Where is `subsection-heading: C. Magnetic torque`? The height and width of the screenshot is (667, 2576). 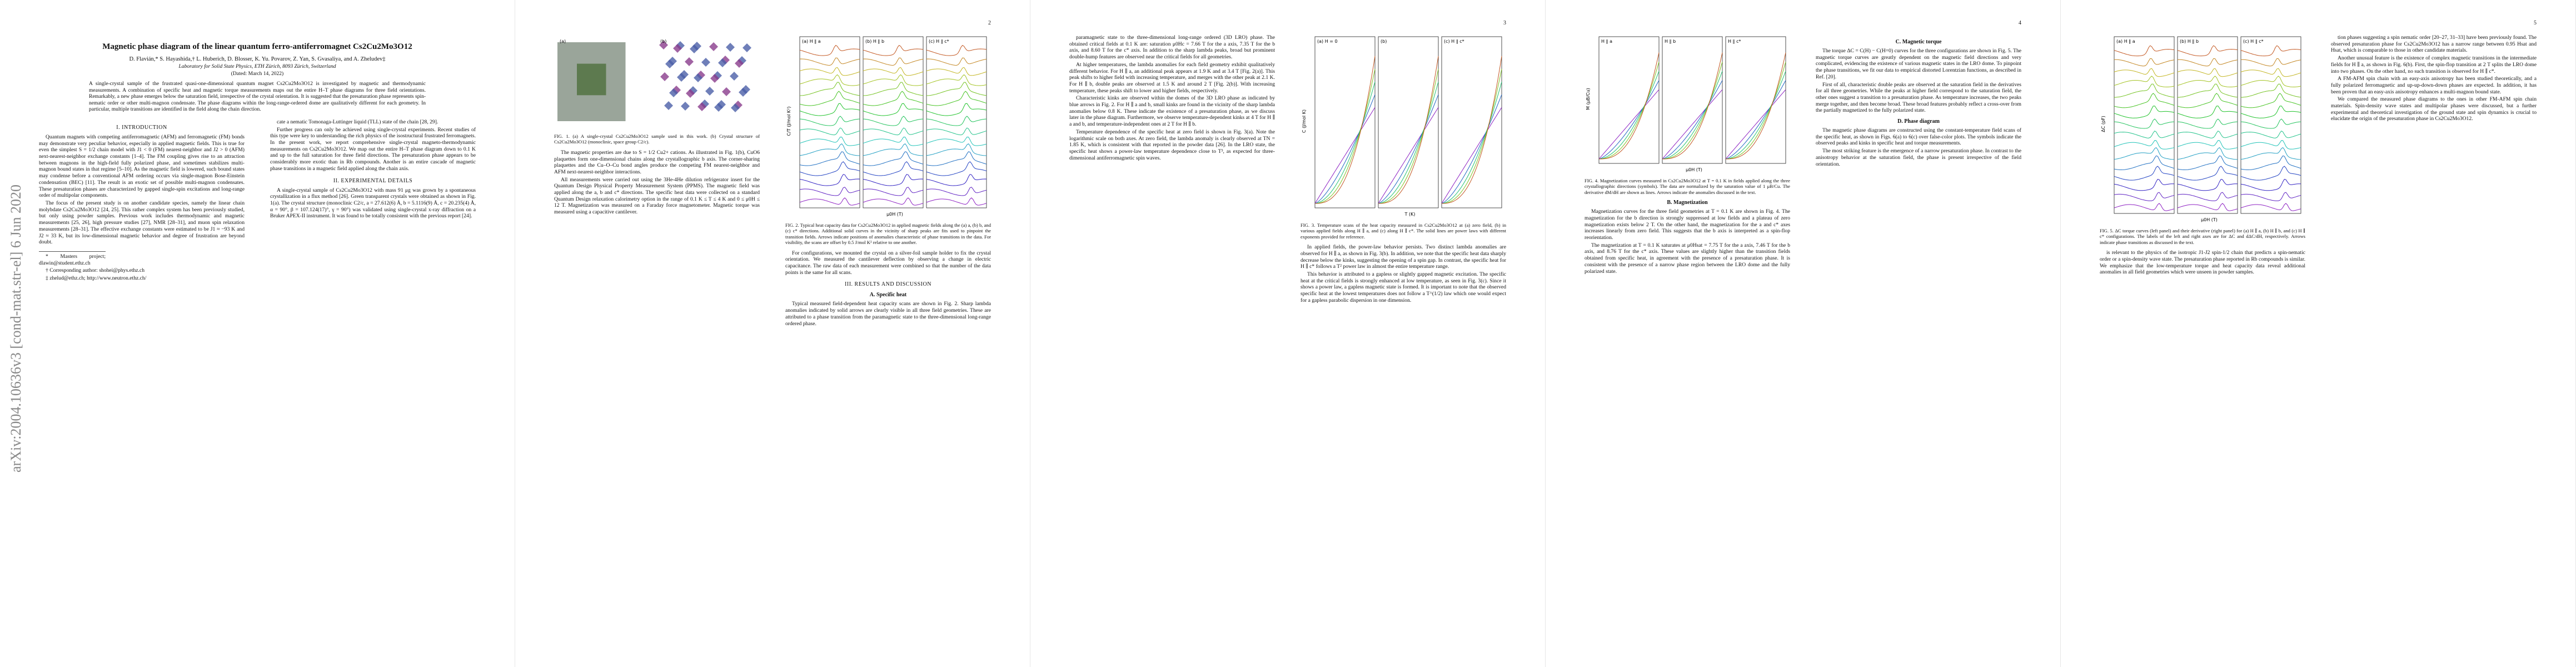 subsection-heading: C. Magnetic torque is located at coordinates (1918, 42).